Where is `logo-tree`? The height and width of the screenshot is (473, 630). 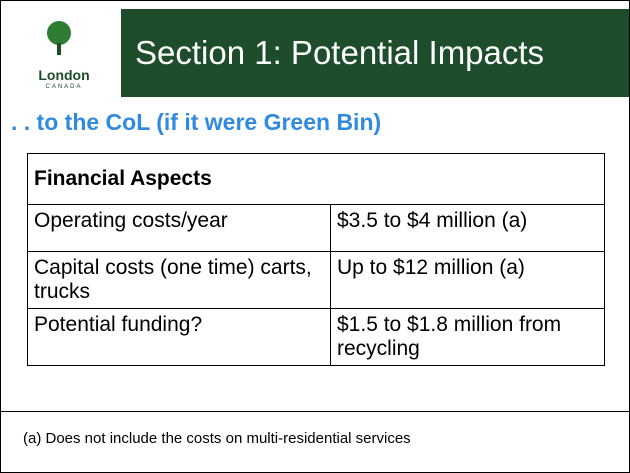 logo-tree is located at coordinates (59, 38).